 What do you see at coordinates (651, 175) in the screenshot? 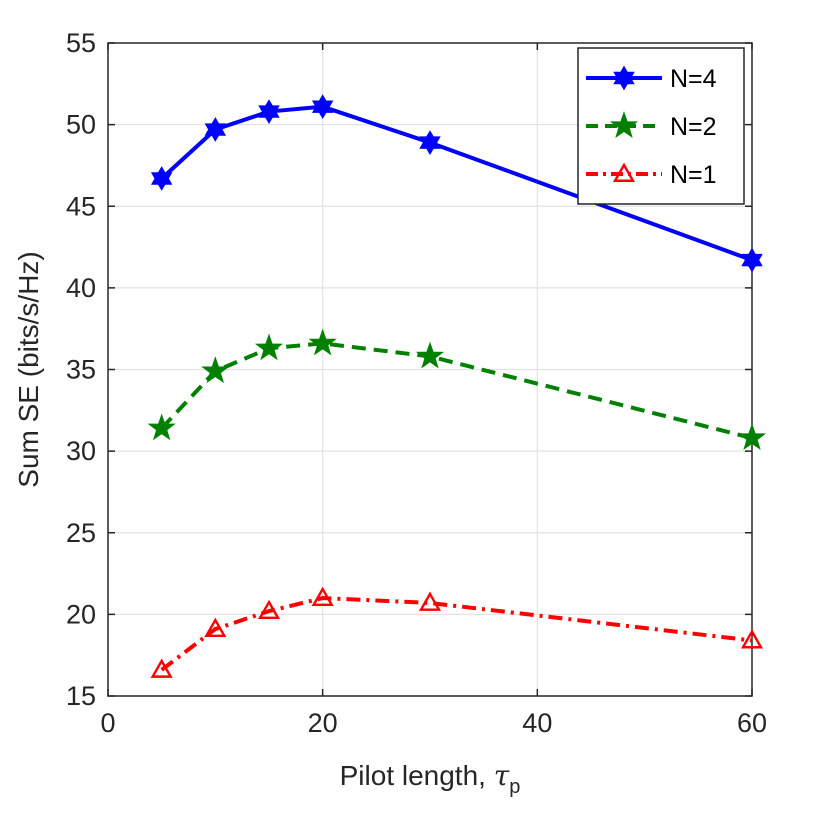
I see `legend-entry-n-1: N=1` at bounding box center [651, 175].